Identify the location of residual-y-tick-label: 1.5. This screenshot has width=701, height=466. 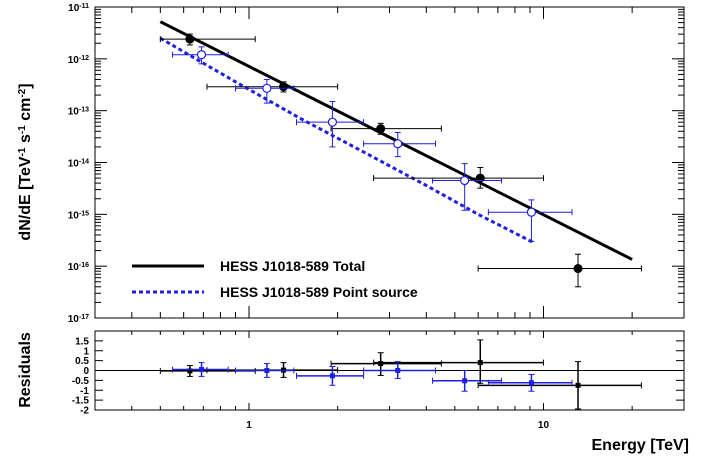
(82, 341).